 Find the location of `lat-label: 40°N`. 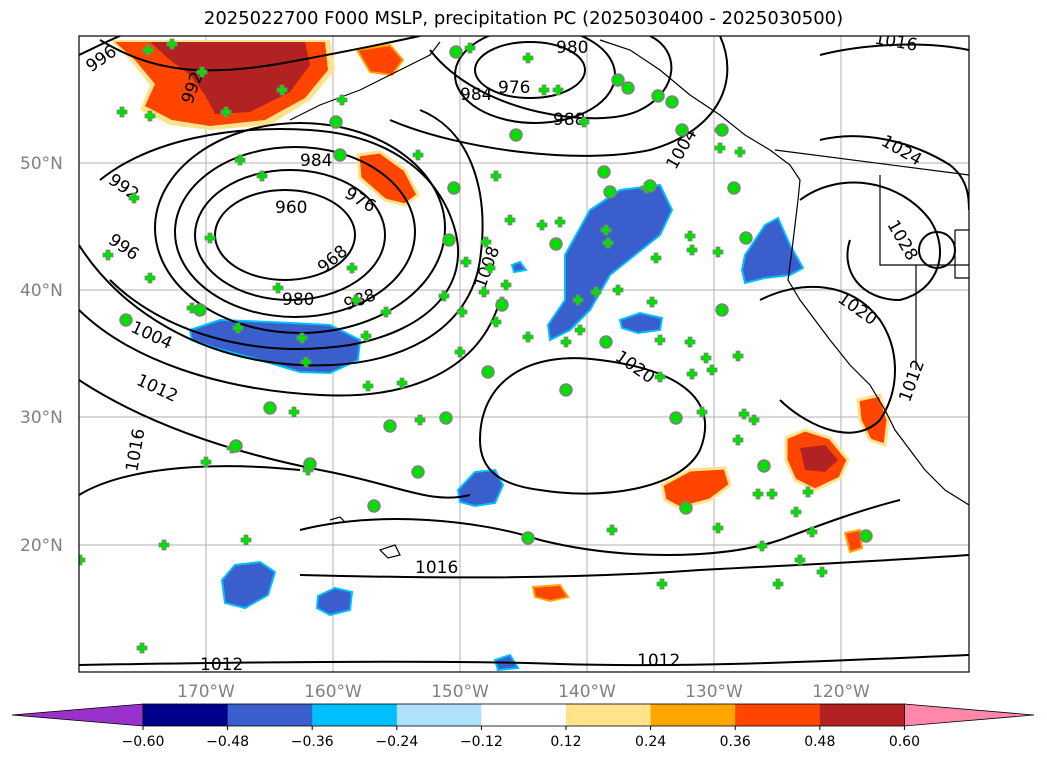

lat-label: 40°N is located at coordinates (41, 291).